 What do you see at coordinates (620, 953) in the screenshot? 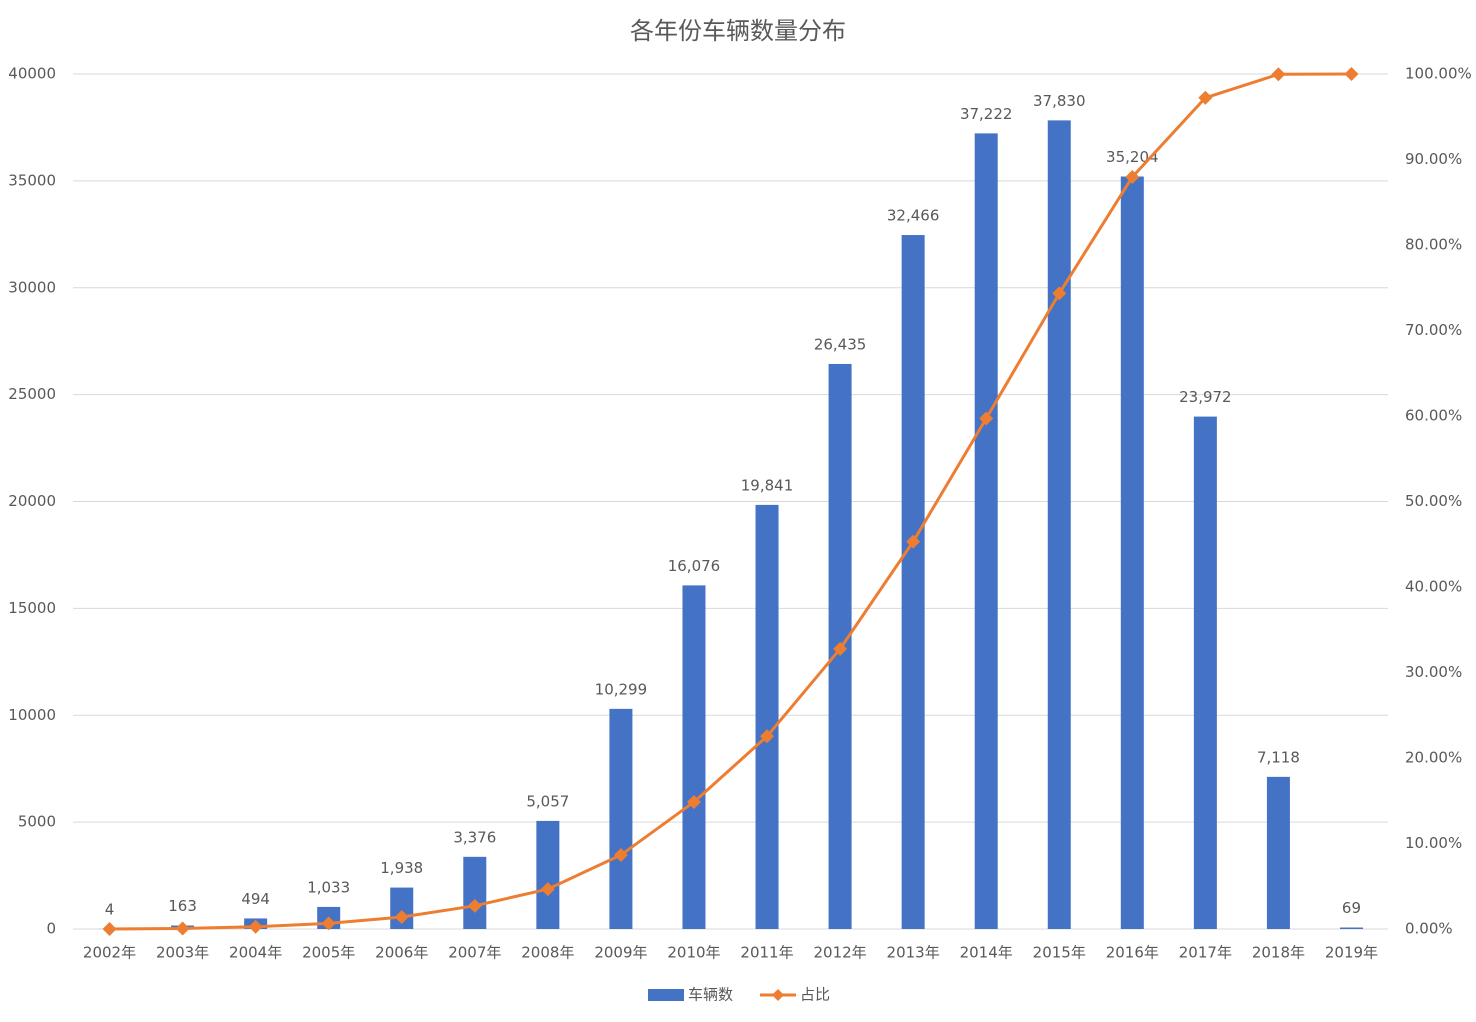
I see `x-tick-label: 2009年` at bounding box center [620, 953].